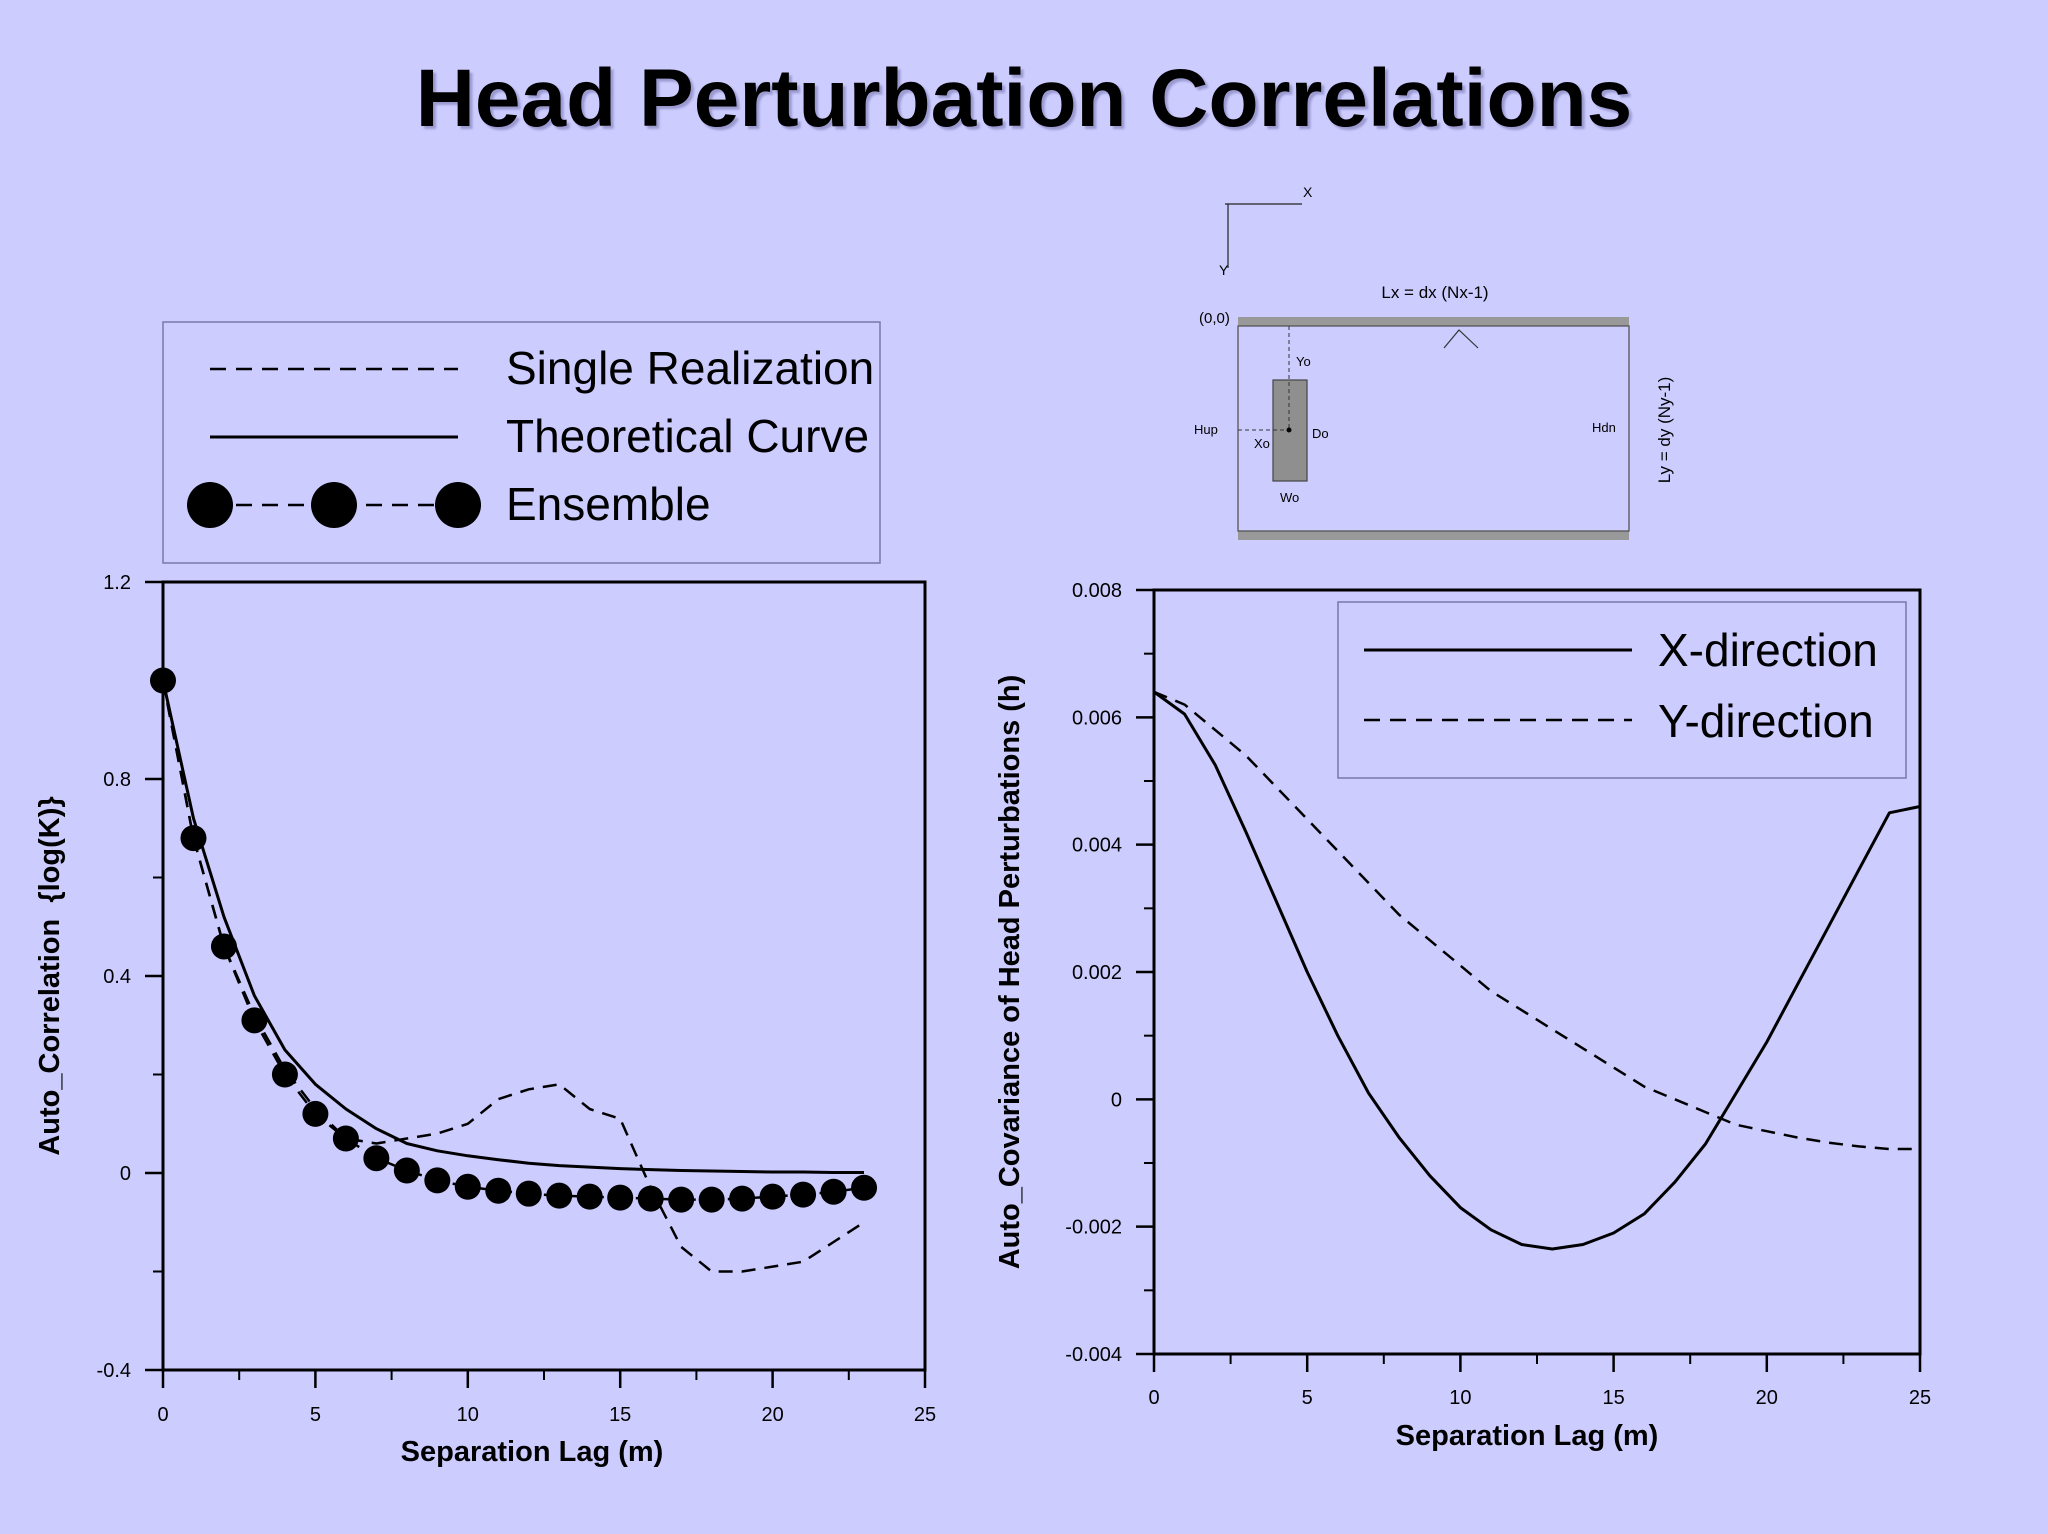 The image size is (2048, 1534). I want to click on y-tick-label: -0.002, so click(1093, 1228).